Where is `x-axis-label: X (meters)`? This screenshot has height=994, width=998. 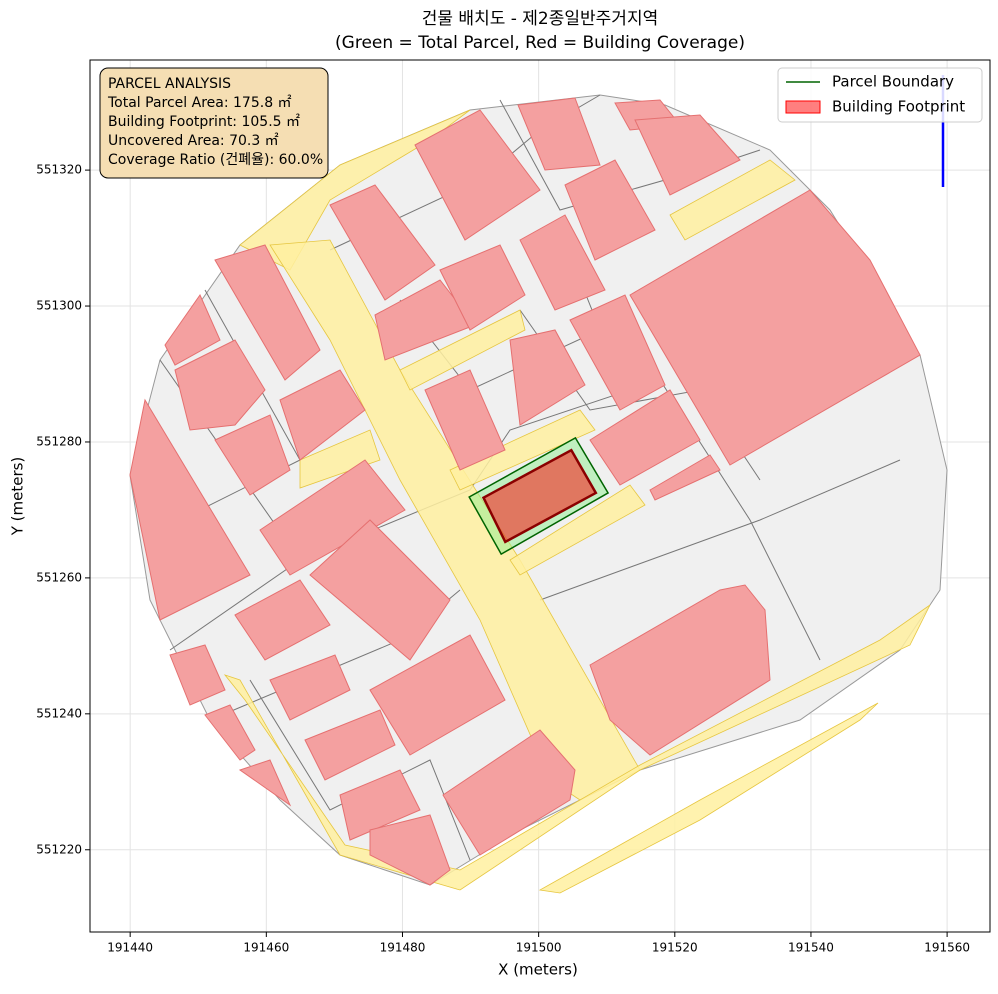
x-axis-label: X (meters) is located at coordinates (538, 970).